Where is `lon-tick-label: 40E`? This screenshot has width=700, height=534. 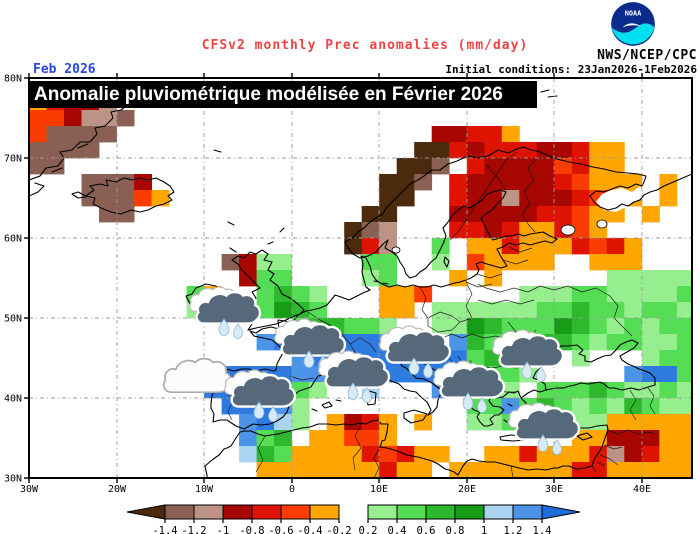 lon-tick-label: 40E is located at coordinates (642, 489).